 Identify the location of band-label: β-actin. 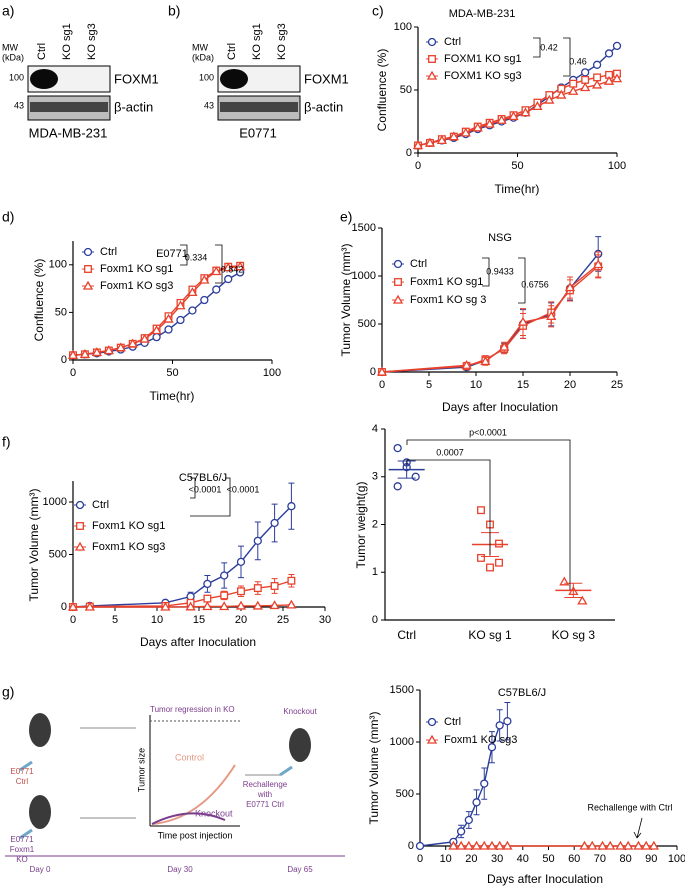
(133, 106).